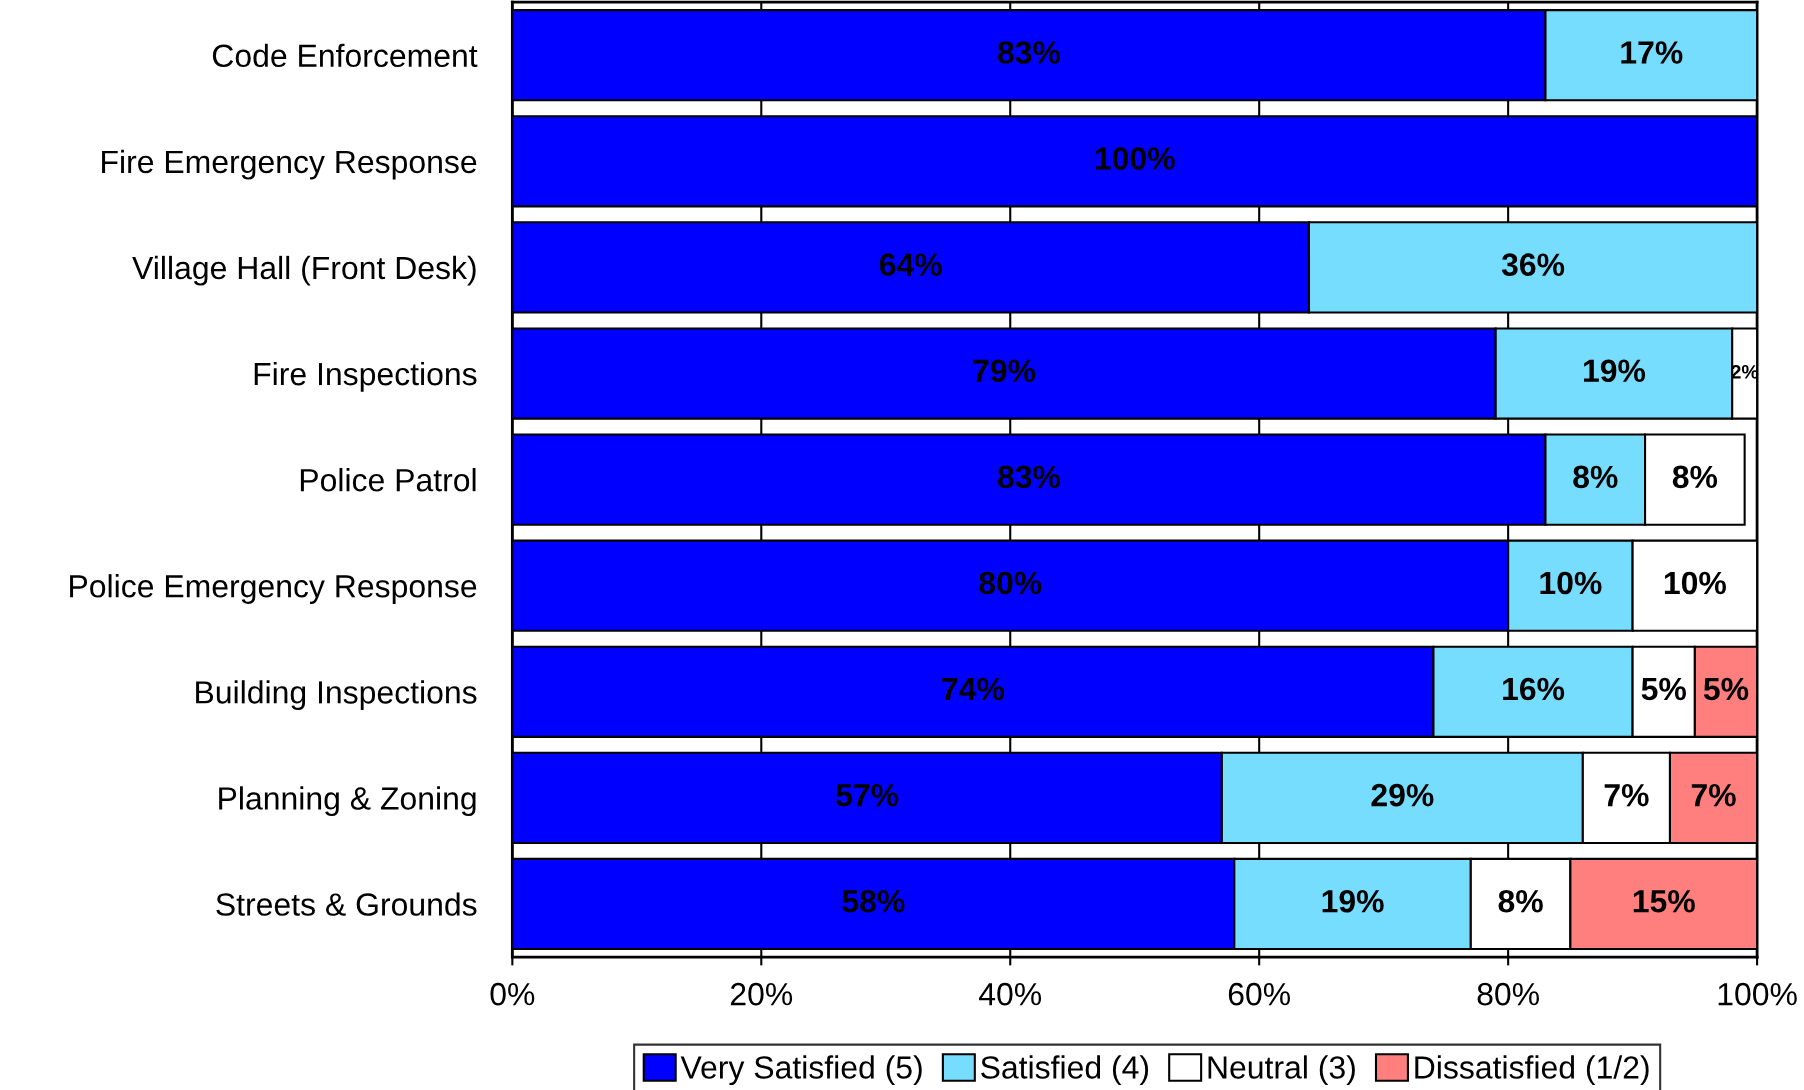  What do you see at coordinates (273, 589) in the screenshot?
I see `y-tick-label: Police Emergency Response` at bounding box center [273, 589].